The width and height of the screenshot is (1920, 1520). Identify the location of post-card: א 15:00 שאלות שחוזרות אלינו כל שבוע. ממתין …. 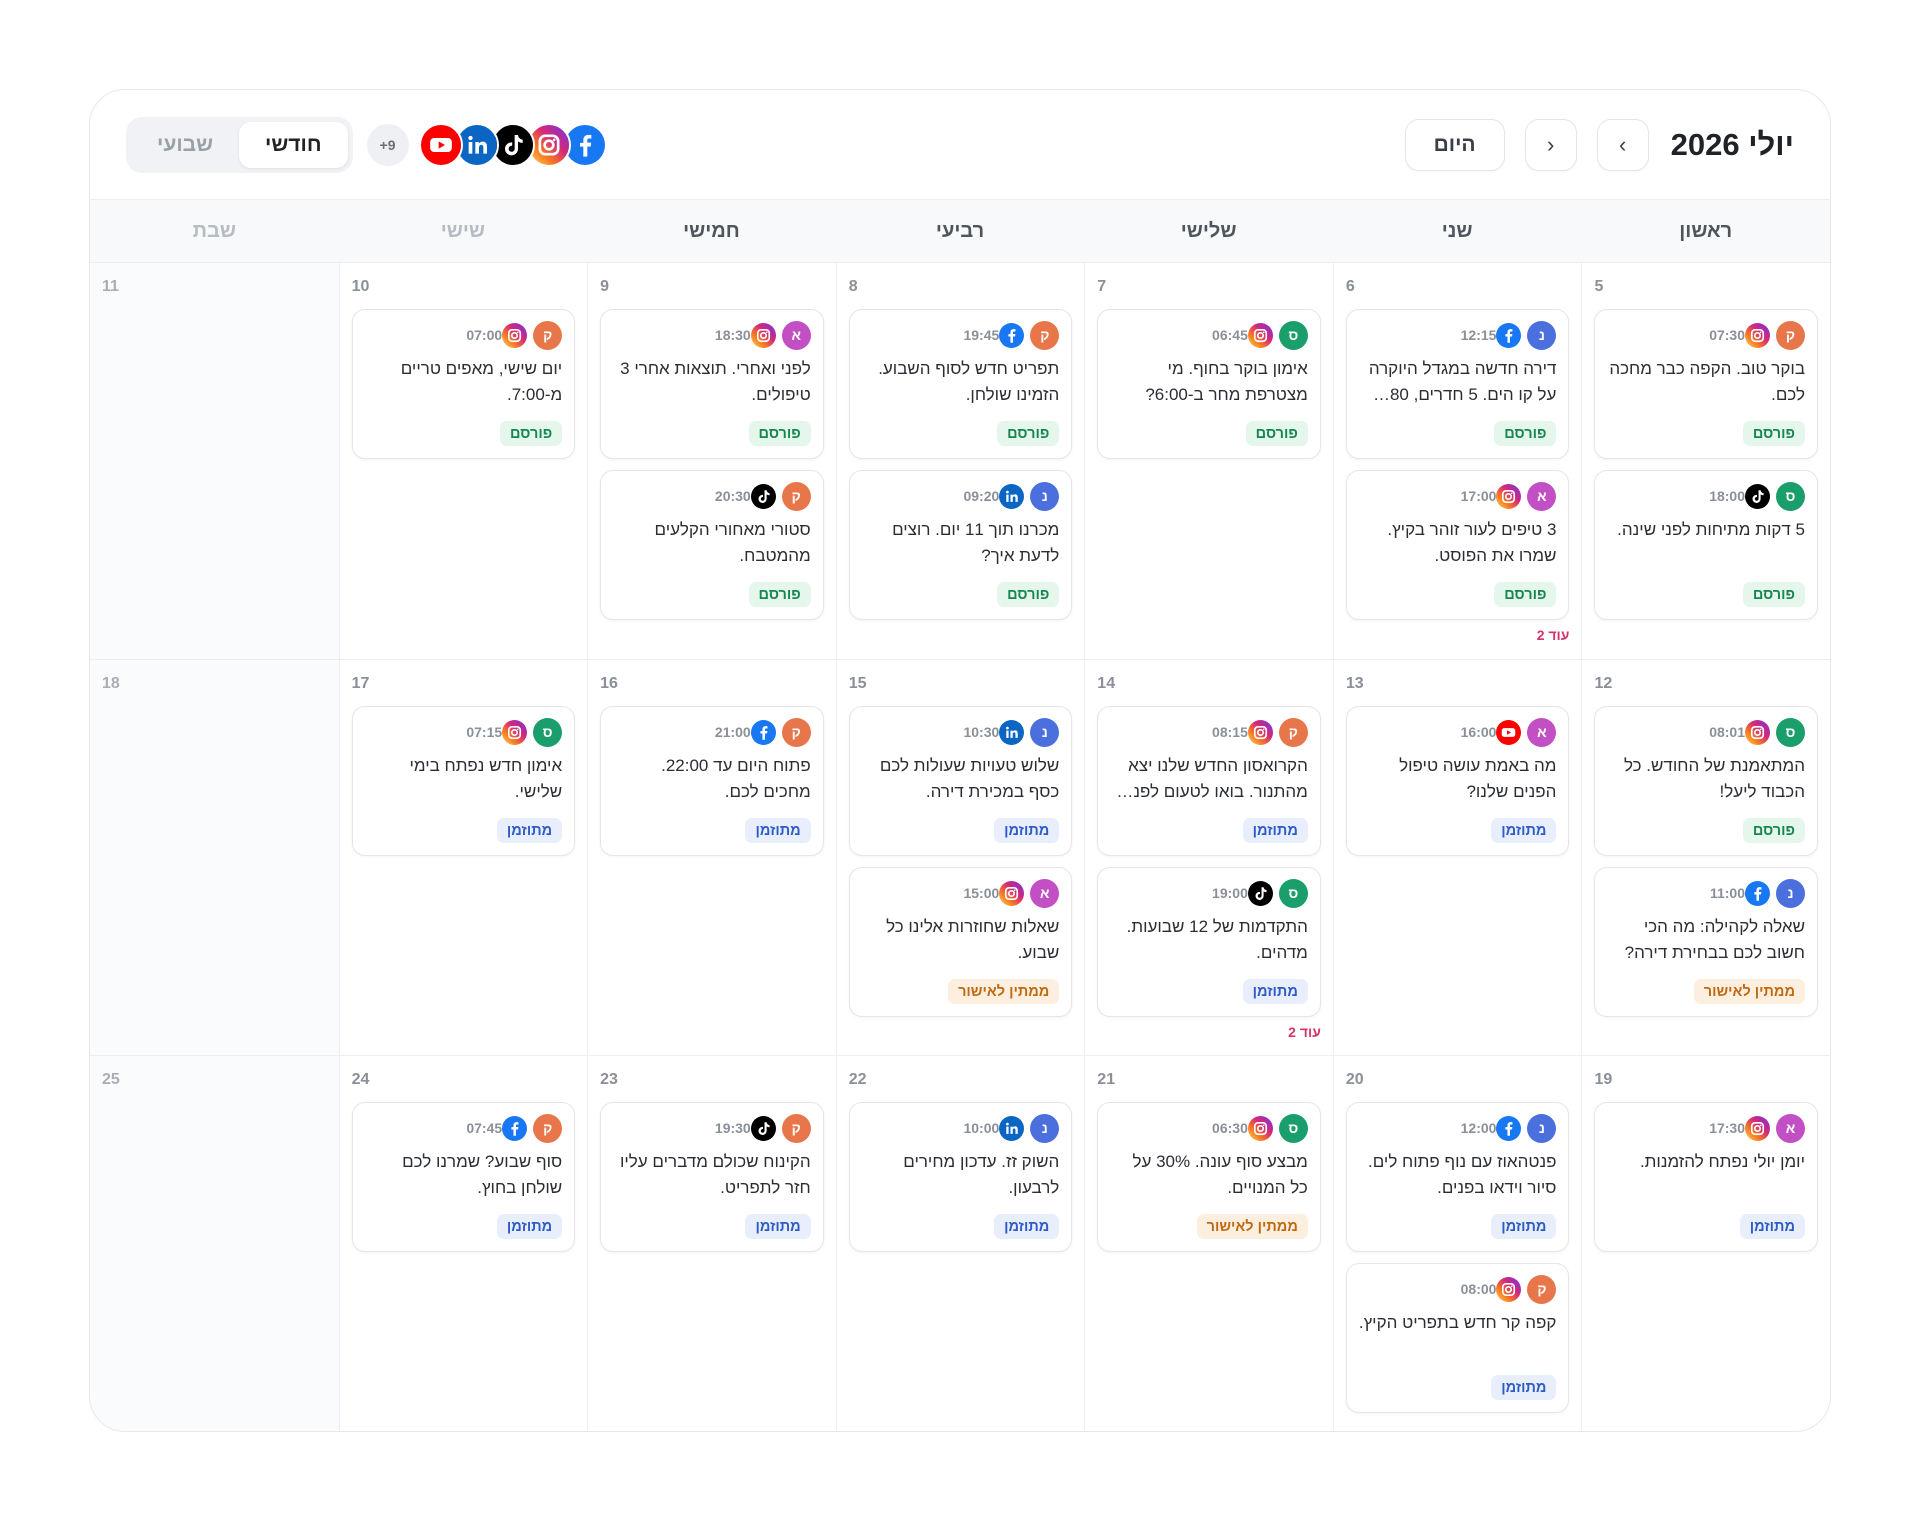
(960, 942).